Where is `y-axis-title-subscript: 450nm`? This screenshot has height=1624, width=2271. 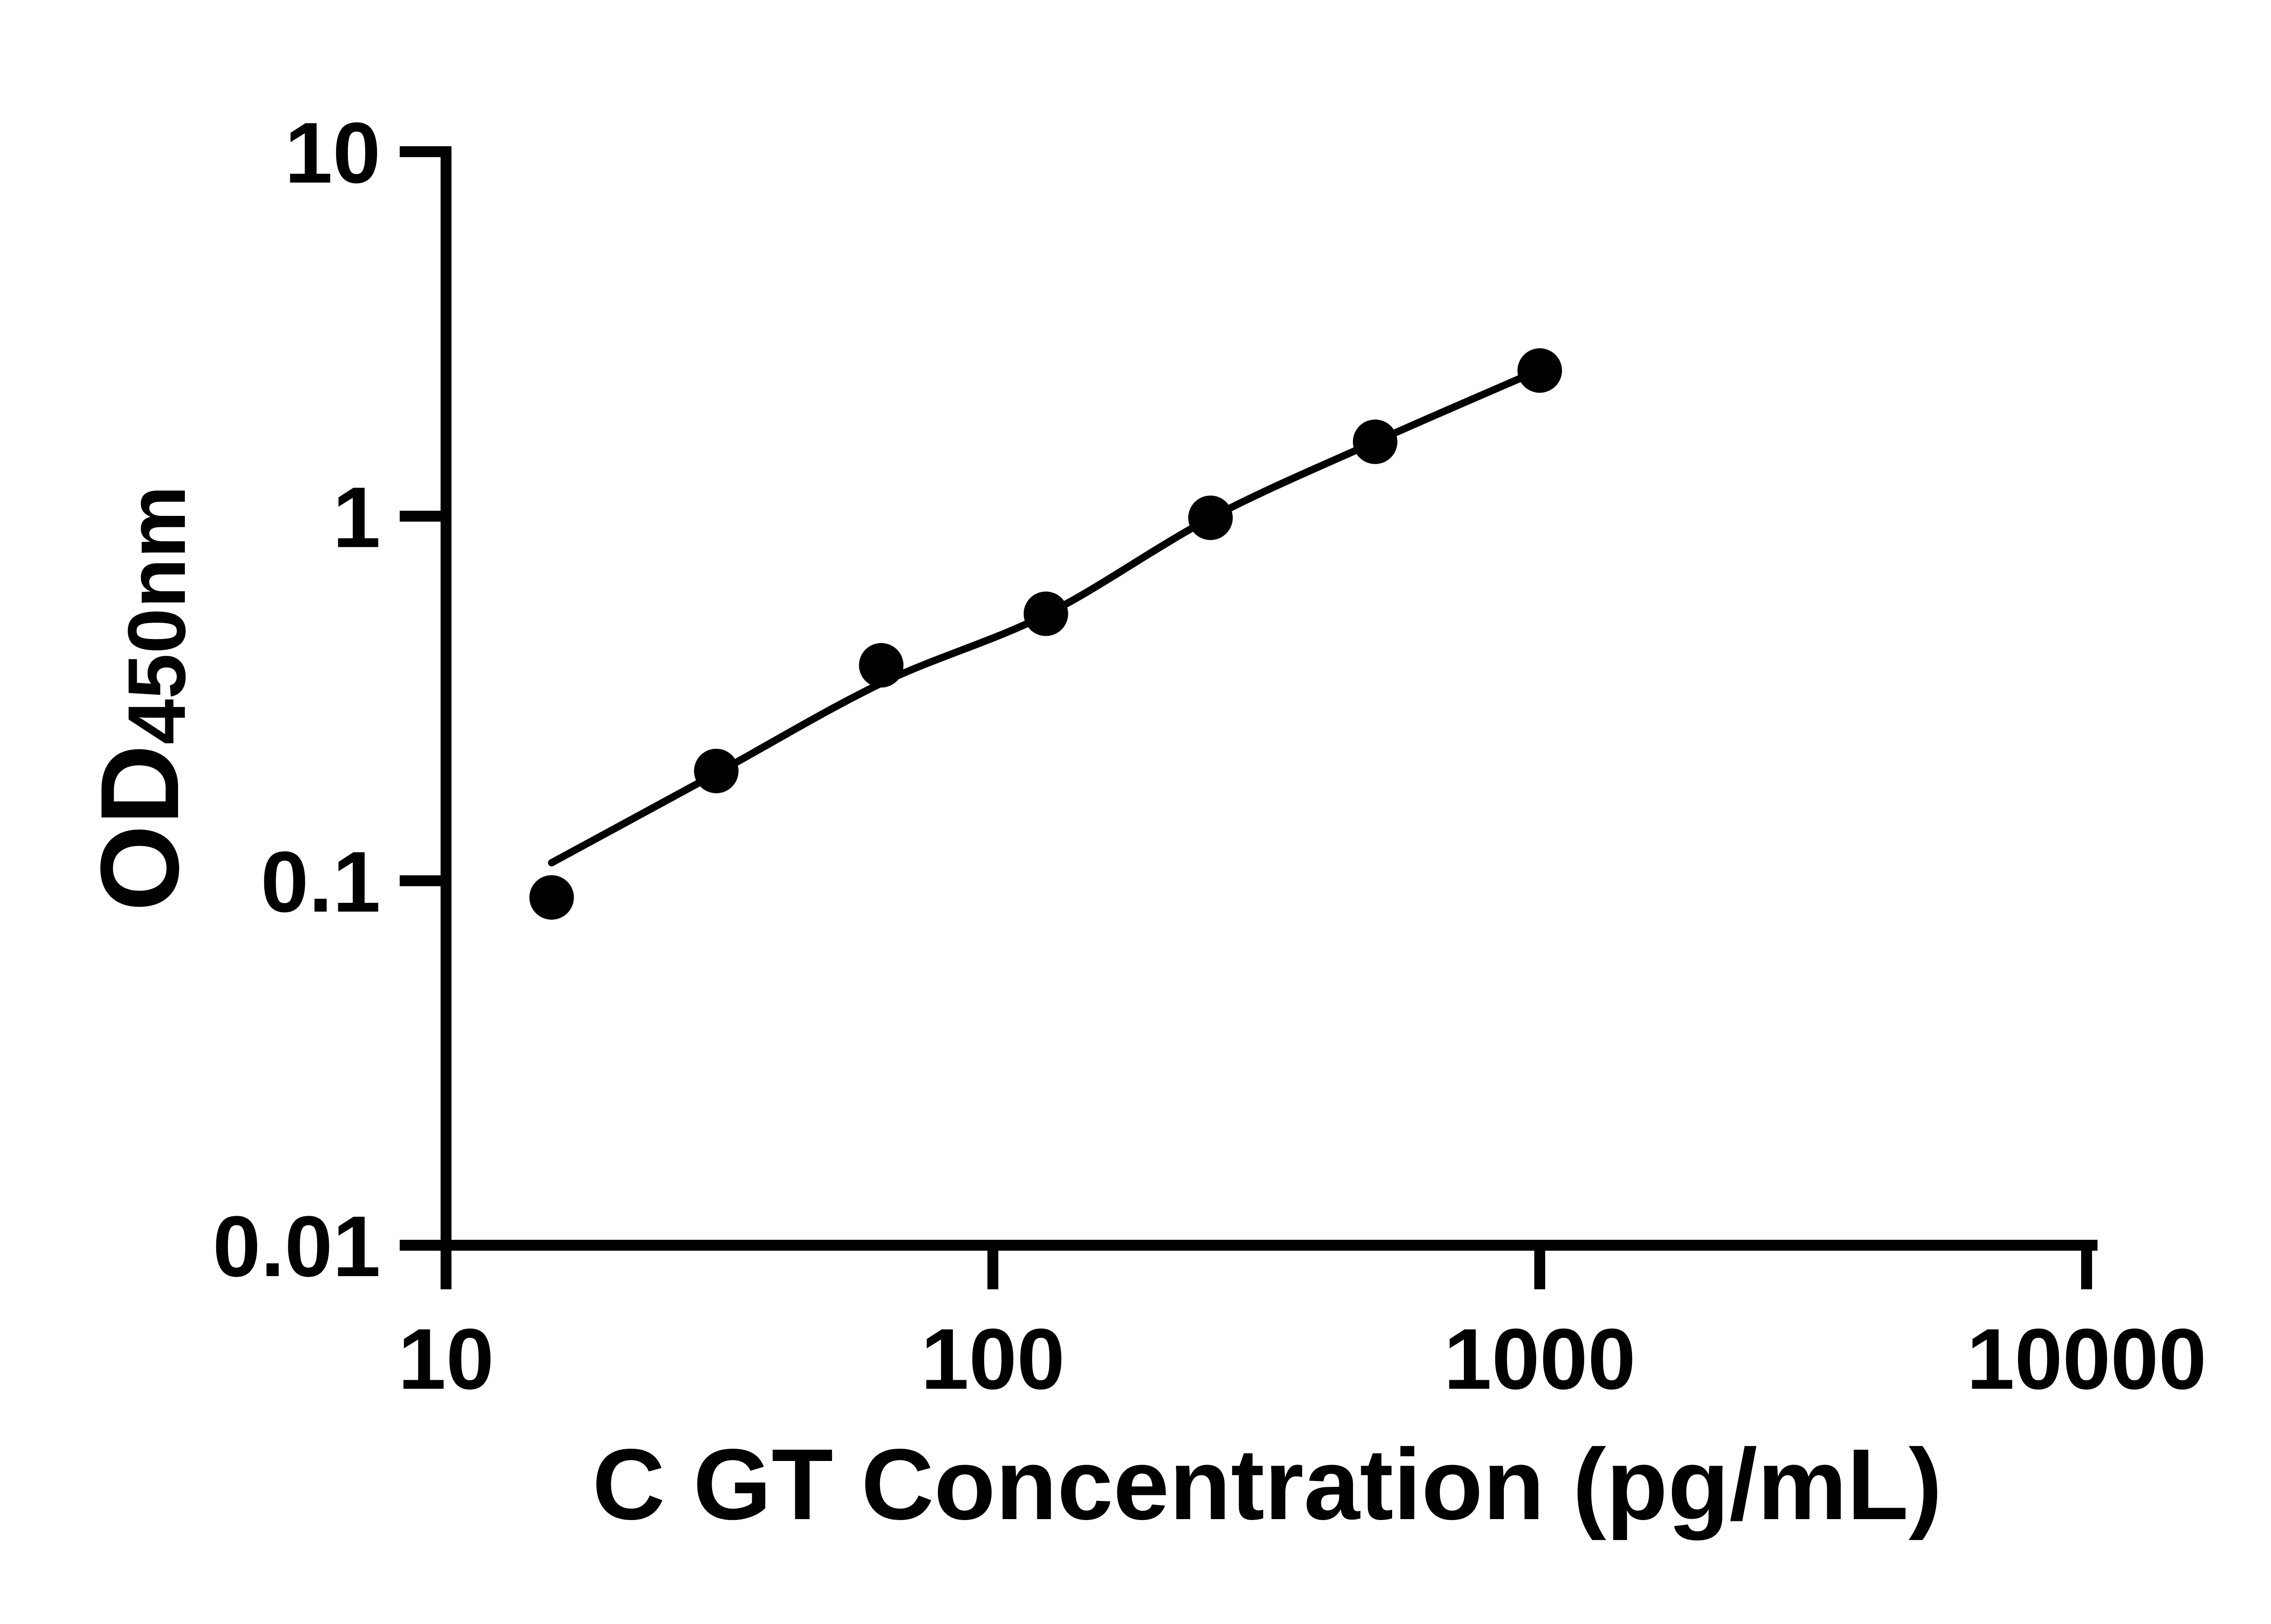 y-axis-title-subscript: 450nm is located at coordinates (157, 614).